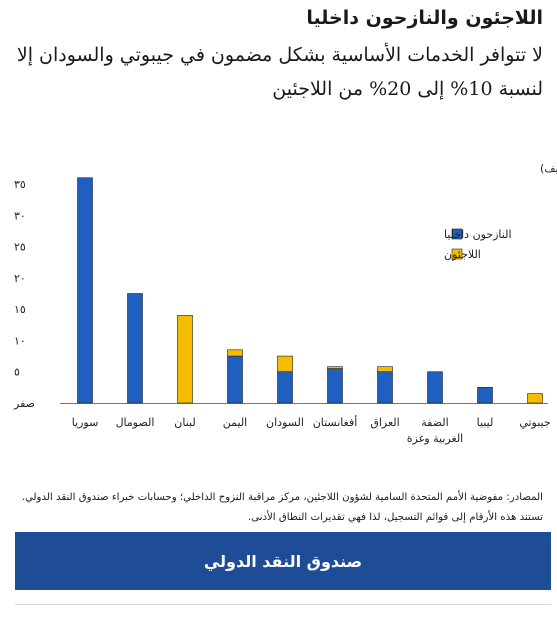 The height and width of the screenshot is (620, 557). What do you see at coordinates (20, 309) in the screenshot?
I see `y-tick-label: ١٥` at bounding box center [20, 309].